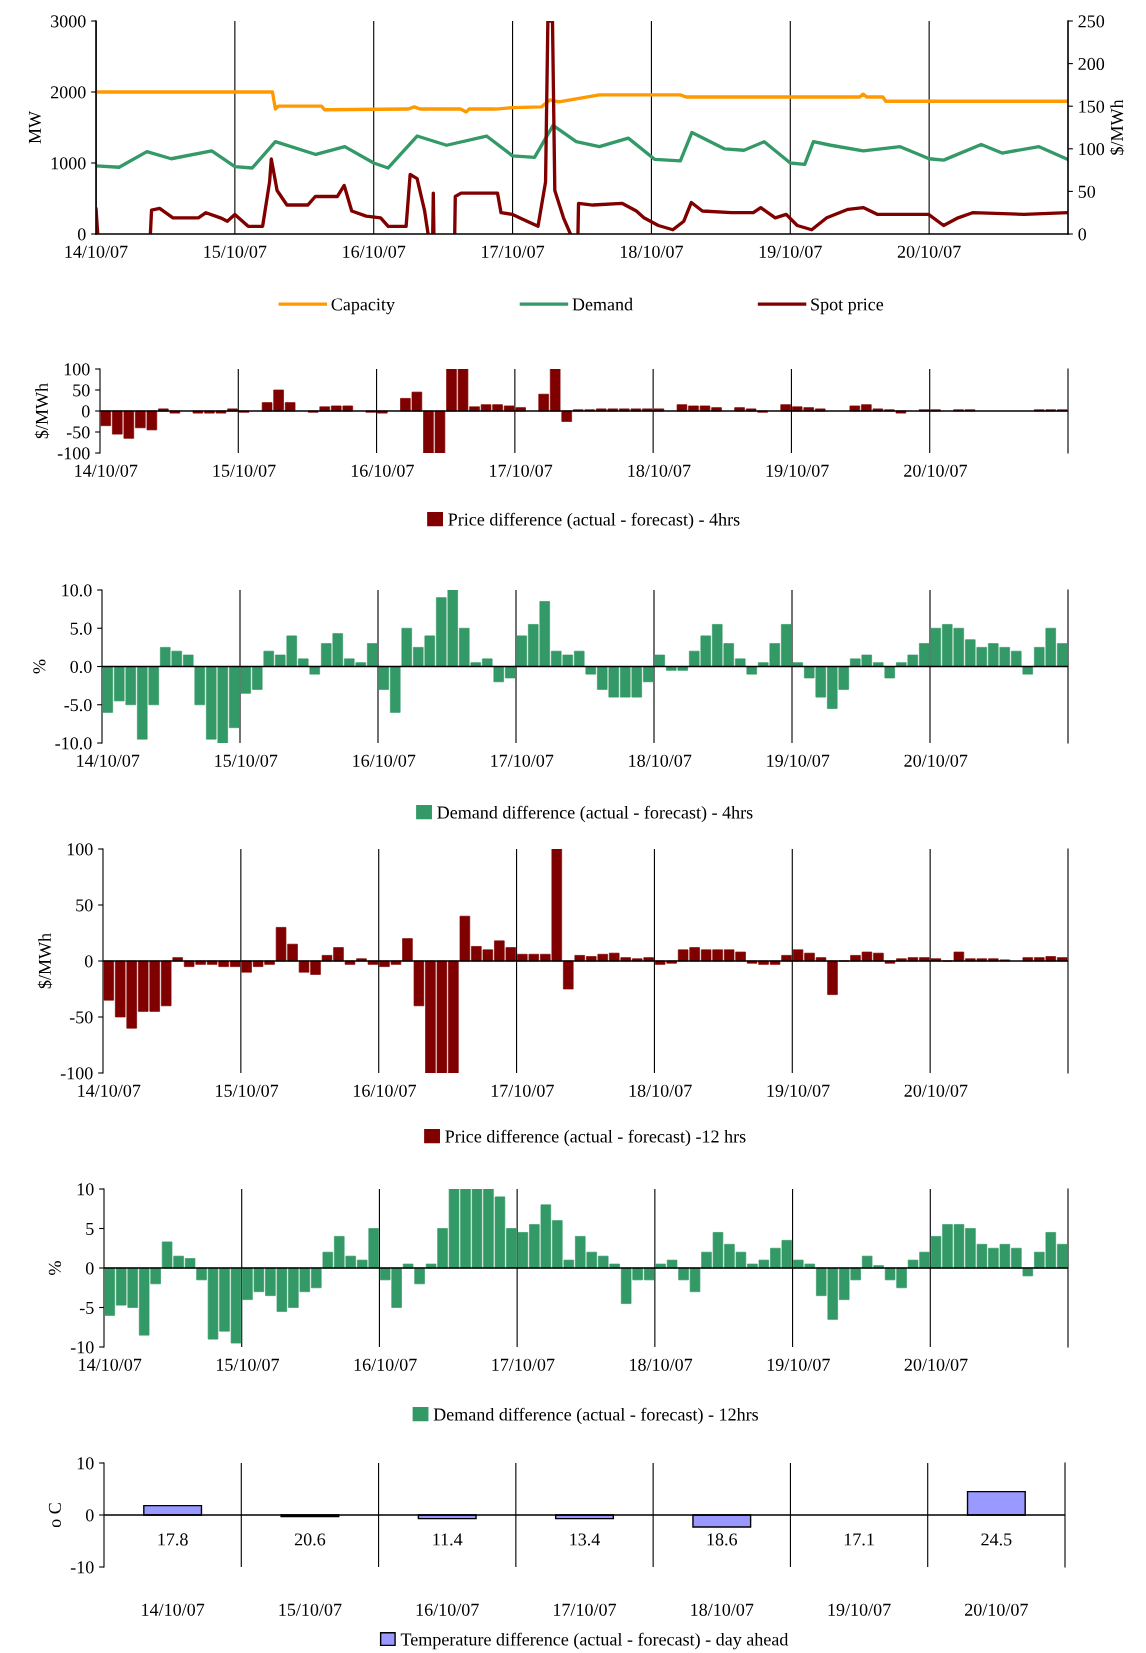 The image size is (1146, 1653). What do you see at coordinates (594, 1641) in the screenshot?
I see `legend-label: Temperature difference (actual - forecast) - day ahead` at bounding box center [594, 1641].